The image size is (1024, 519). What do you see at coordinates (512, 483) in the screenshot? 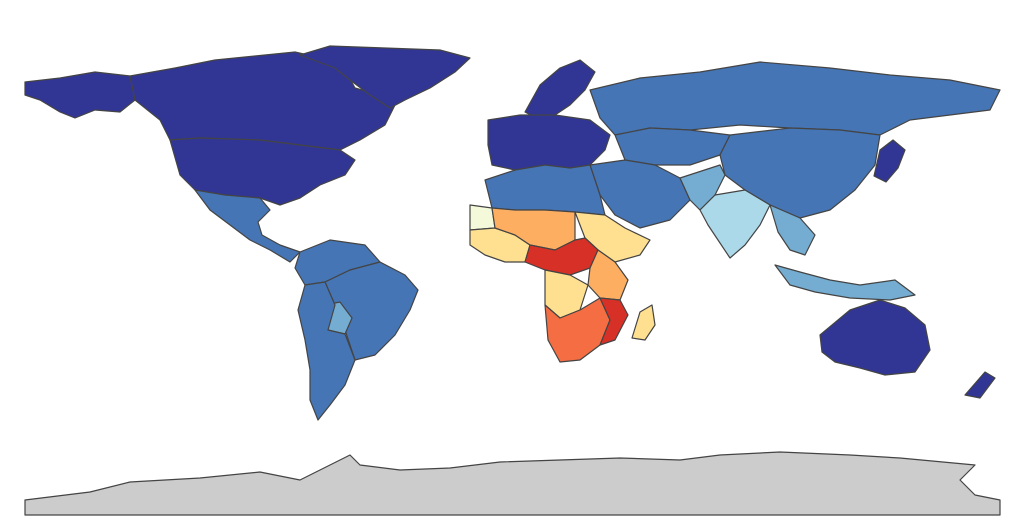
I see `region-antarctica` at bounding box center [512, 483].